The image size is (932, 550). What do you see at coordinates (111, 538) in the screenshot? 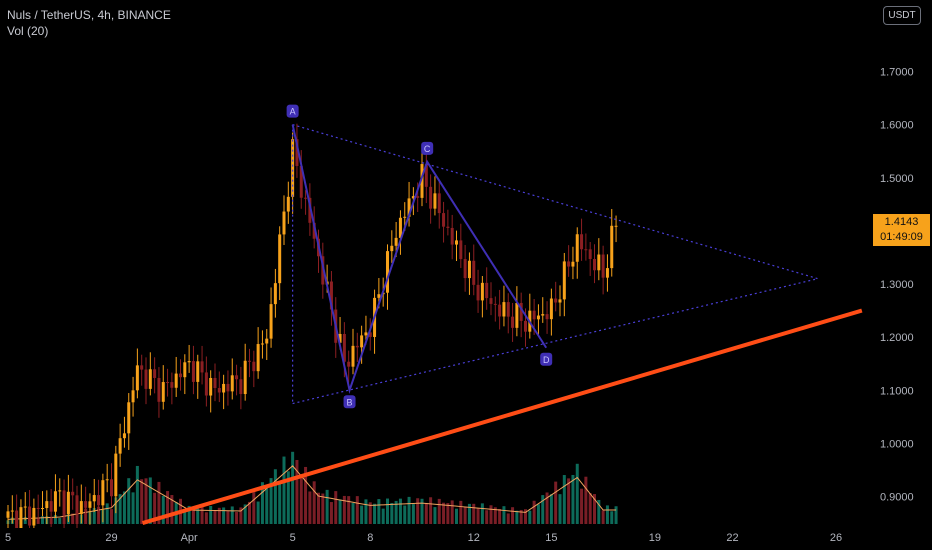
I see `x-tick-label: 29` at bounding box center [111, 538].